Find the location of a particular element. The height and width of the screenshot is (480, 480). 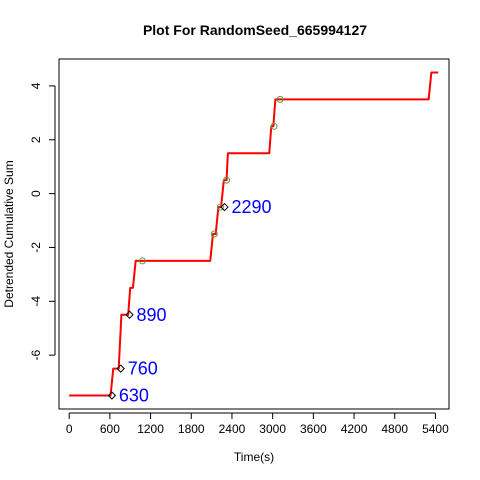

y-tick-label: 0 is located at coordinates (36, 193).